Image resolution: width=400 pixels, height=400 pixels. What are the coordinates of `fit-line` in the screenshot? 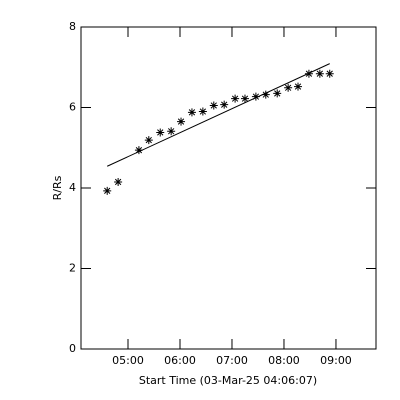 It's located at (218, 115).